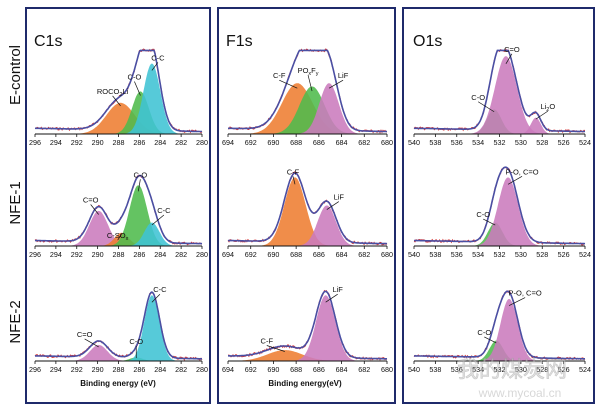  What do you see at coordinates (364, 254) in the screenshot?
I see `x-tick-label: 682` at bounding box center [364, 254].